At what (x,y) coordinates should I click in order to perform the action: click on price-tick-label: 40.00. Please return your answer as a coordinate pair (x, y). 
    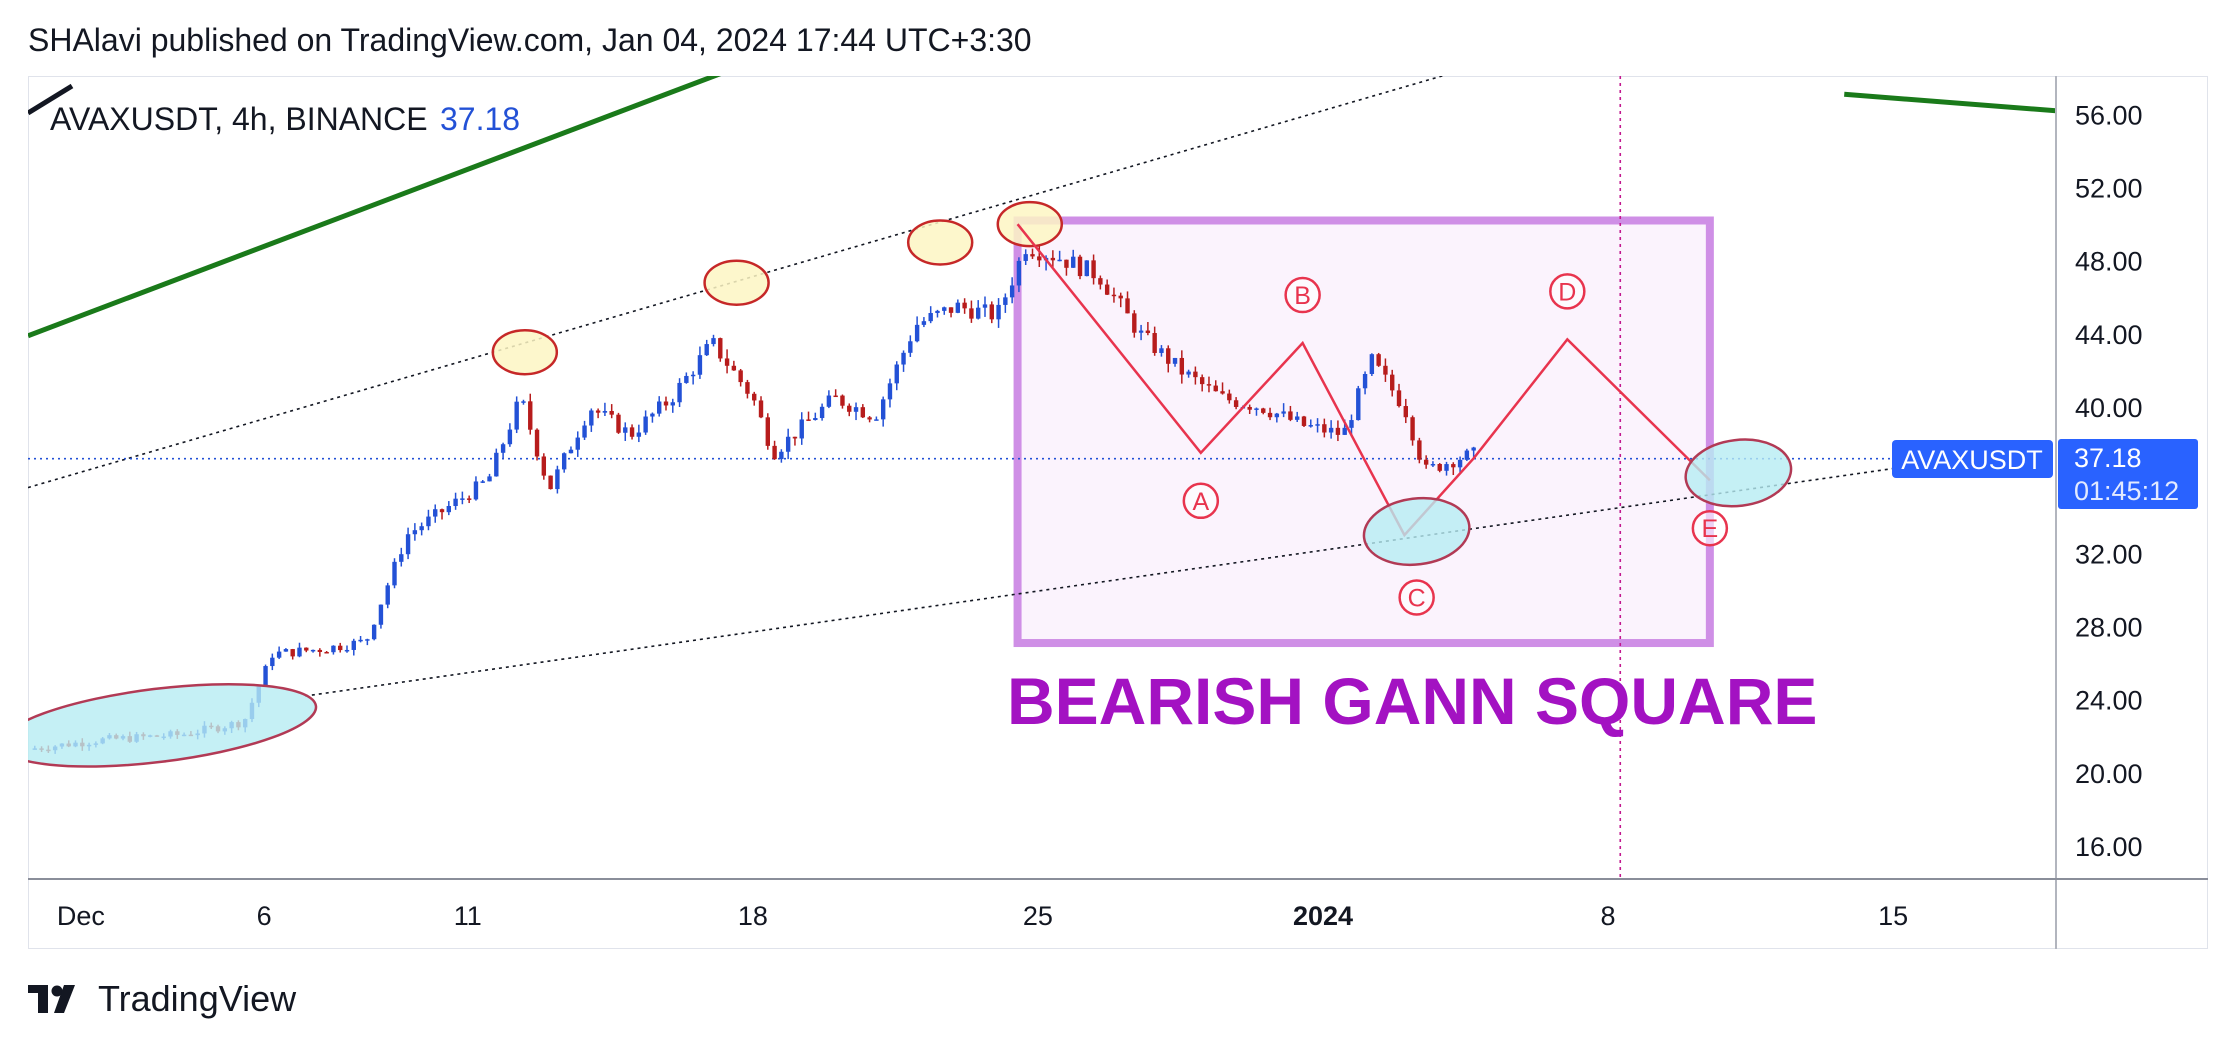
    Looking at the image, I should click on (2109, 408).